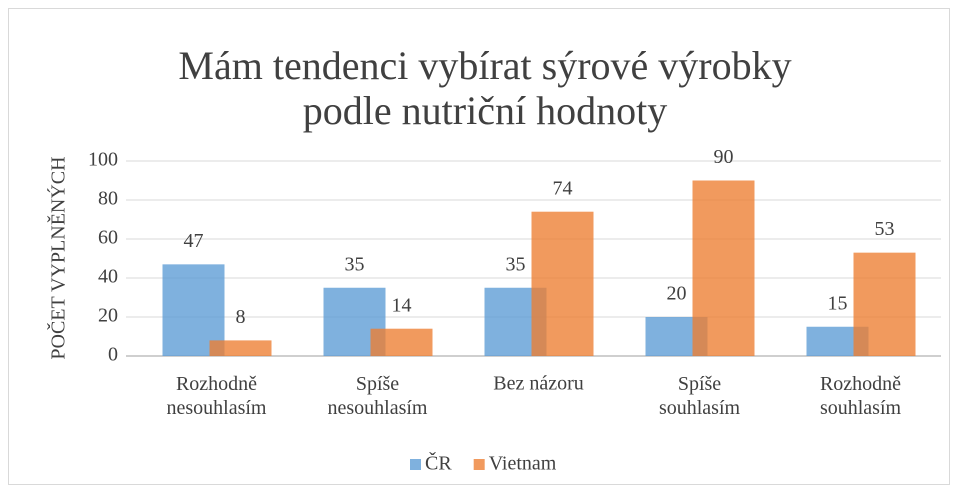 This screenshot has height=493, width=959. I want to click on y-axis-label: POČET VYPLNĚNÝCH, so click(58, 257).